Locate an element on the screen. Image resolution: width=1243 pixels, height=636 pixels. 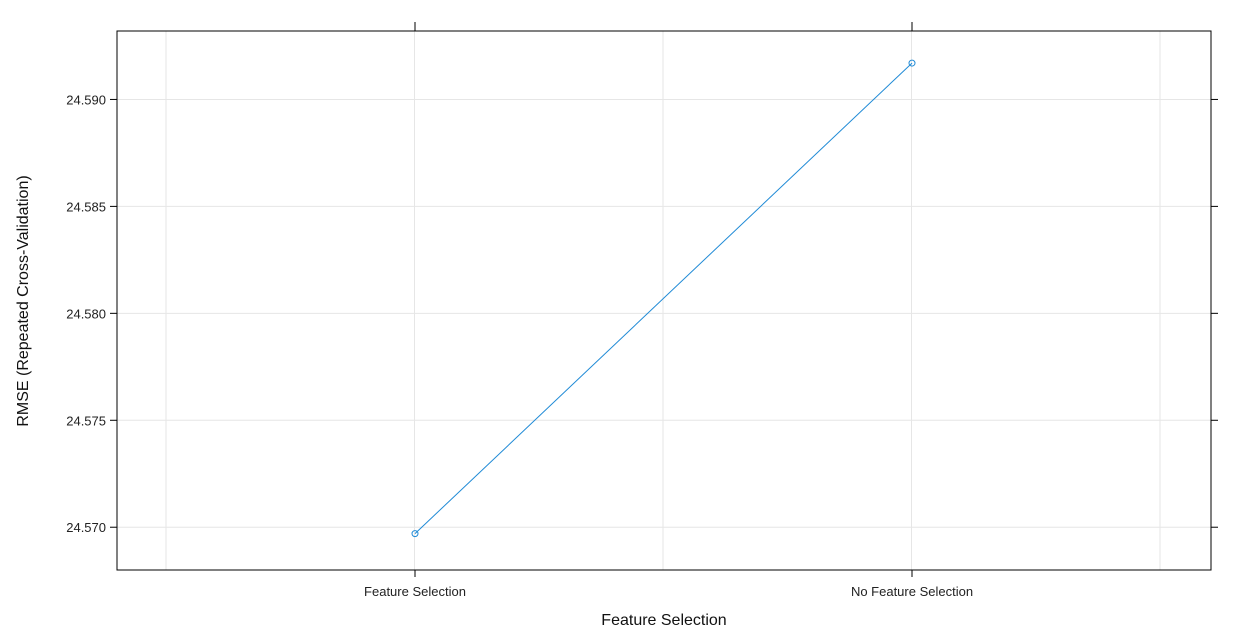
y-tick-label: 24.575 is located at coordinates (86, 420).